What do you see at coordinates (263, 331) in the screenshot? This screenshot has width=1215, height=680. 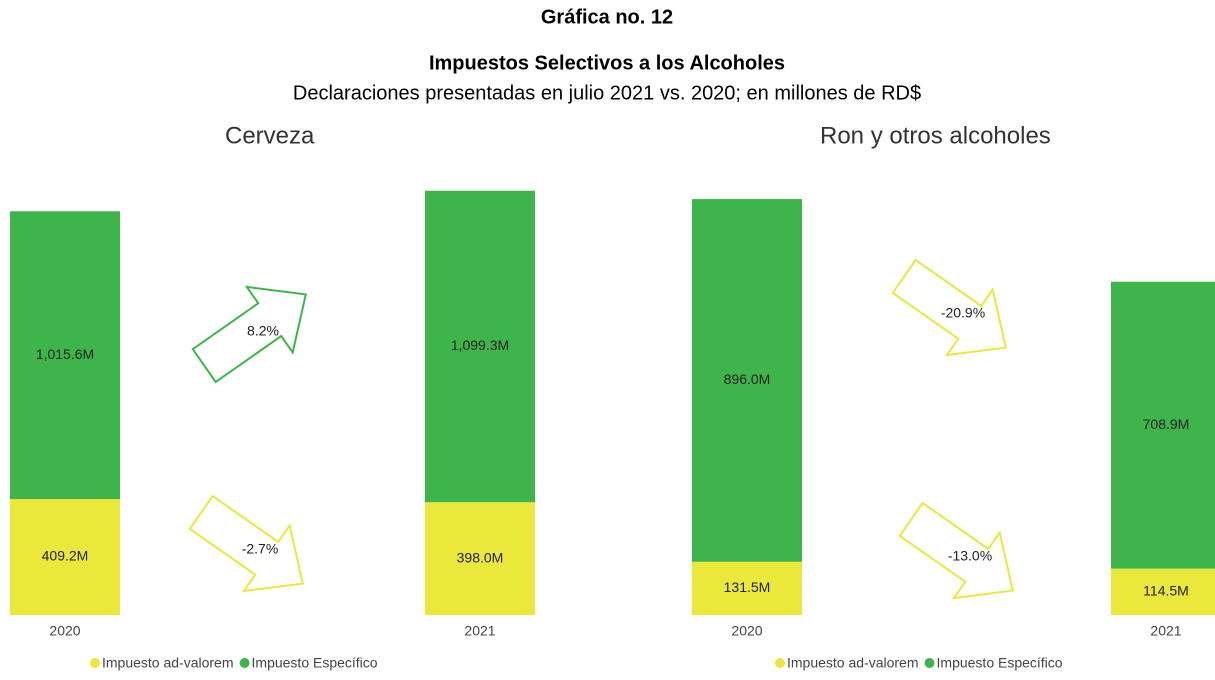 I see `annotation-label: 8.2%` at bounding box center [263, 331].